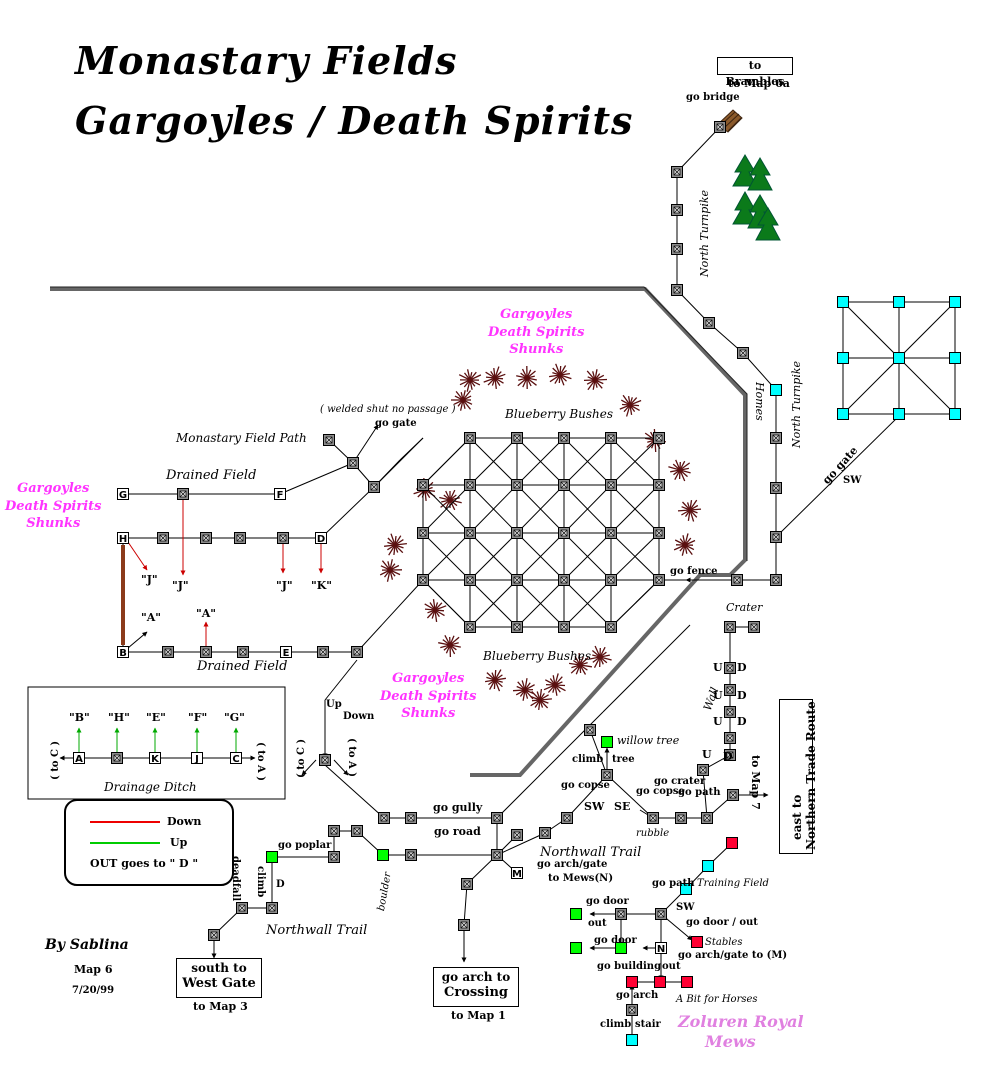 This screenshot has height=1076, width=995. What do you see at coordinates (280, 495) in the screenshot?
I see `room-f: F` at bounding box center [280, 495].